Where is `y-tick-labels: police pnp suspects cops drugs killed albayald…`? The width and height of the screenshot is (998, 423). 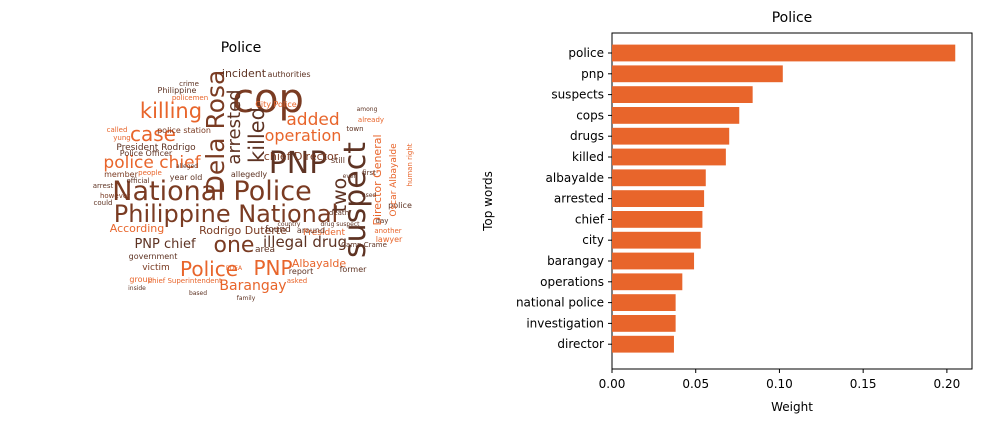 y-tick-labels: police pnp suspects cops drugs killed albayald… is located at coordinates (564, 198).